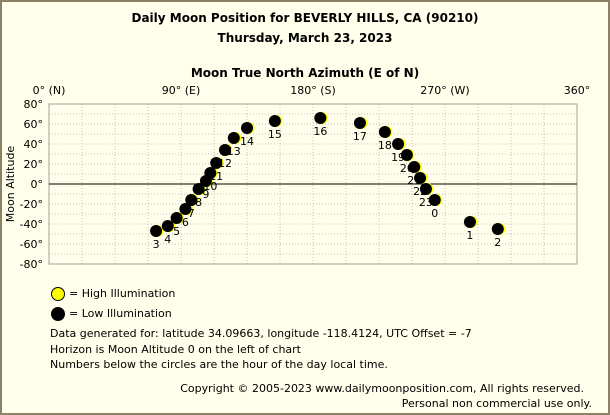  What do you see at coordinates (120, 313) in the screenshot?
I see `legend-low-label: = Low Illumination` at bounding box center [120, 313].